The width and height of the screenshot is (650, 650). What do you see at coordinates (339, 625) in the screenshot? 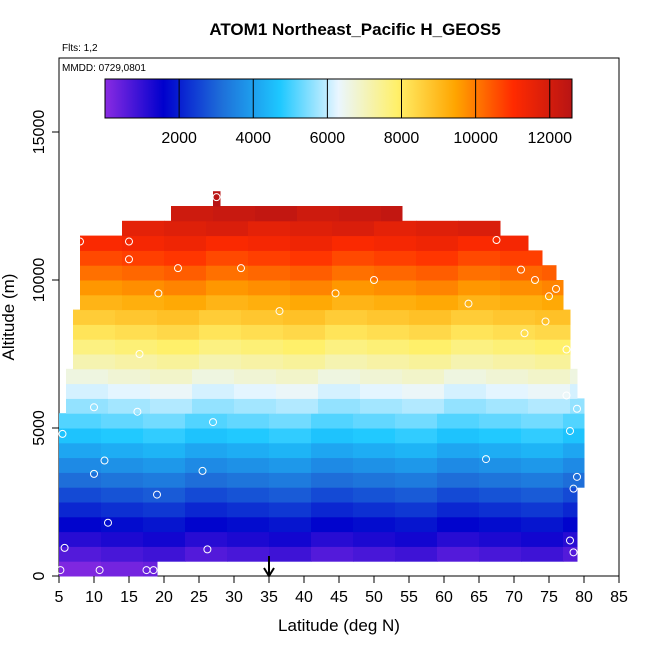
I see `x-axis-label: Latitude (deg N)` at bounding box center [339, 625].